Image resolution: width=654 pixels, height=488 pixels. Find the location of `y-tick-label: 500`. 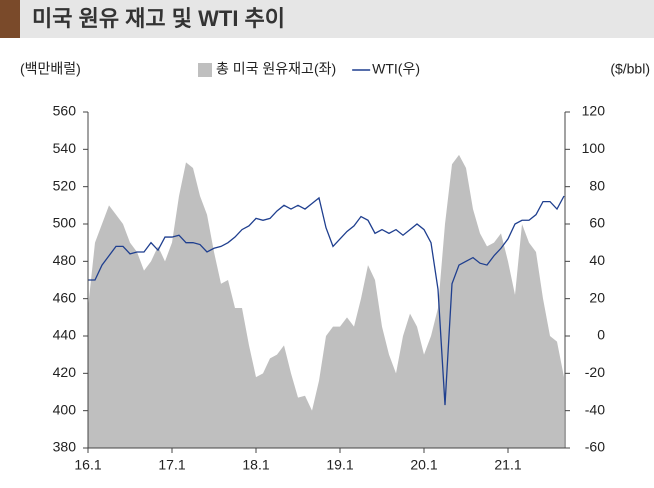

y-tick-label: 500 is located at coordinates (65, 223).